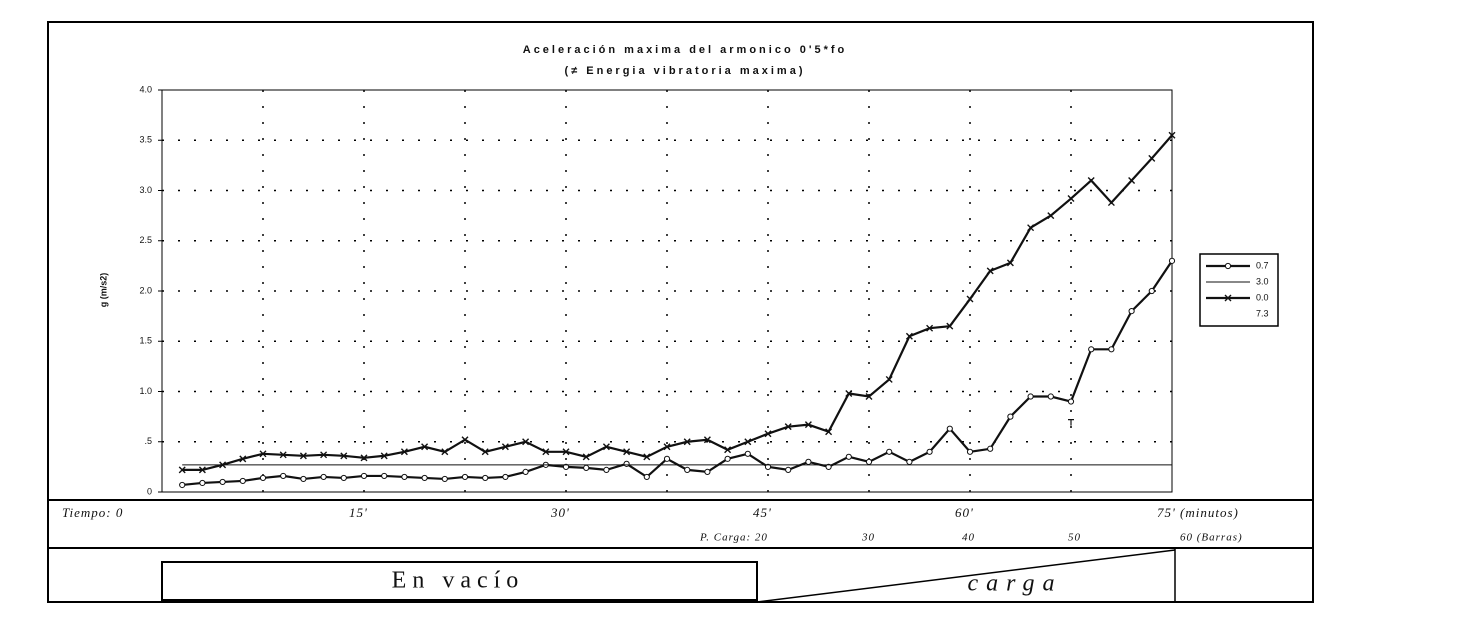 This screenshot has width=1459, height=627. What do you see at coordinates (685, 71) in the screenshot?
I see `chart-subtitle: (≠ Energia vibratoria maxima)` at bounding box center [685, 71].